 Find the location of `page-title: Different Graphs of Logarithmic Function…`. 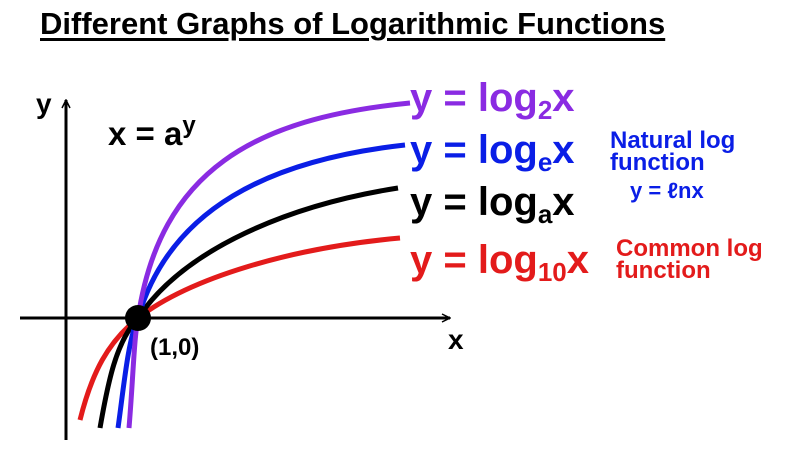

page-title: Different Graphs of Logarithmic Function… is located at coordinates (353, 23).